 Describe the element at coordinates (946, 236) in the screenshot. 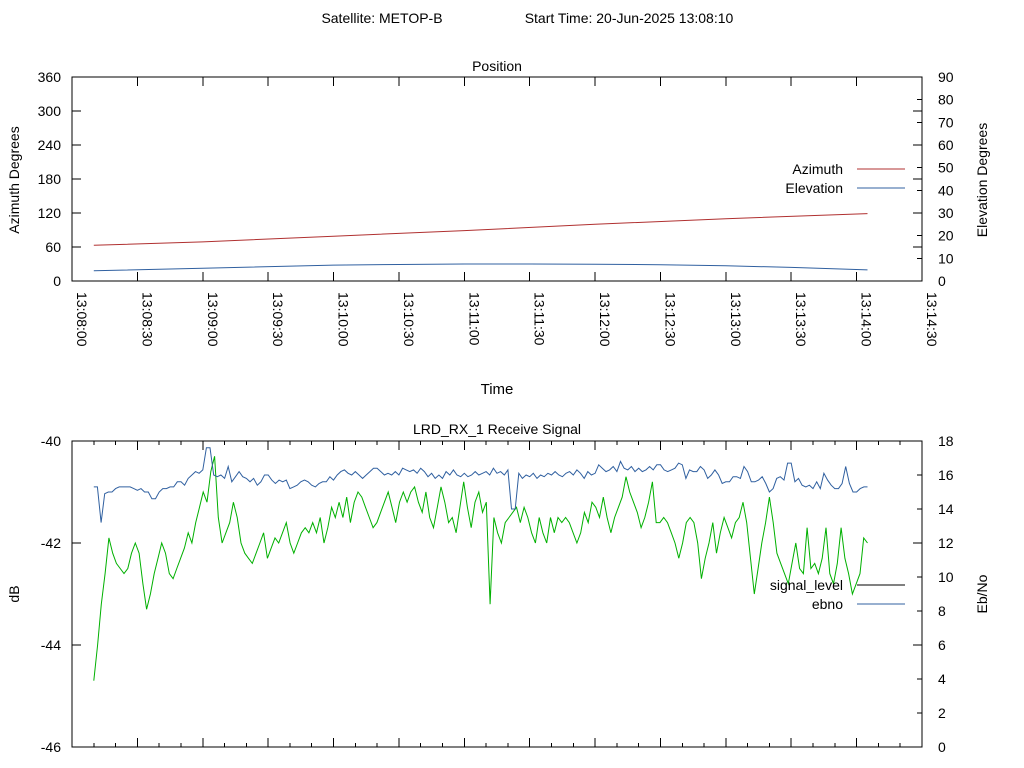

I see `y2-tick-label: 20` at that location.